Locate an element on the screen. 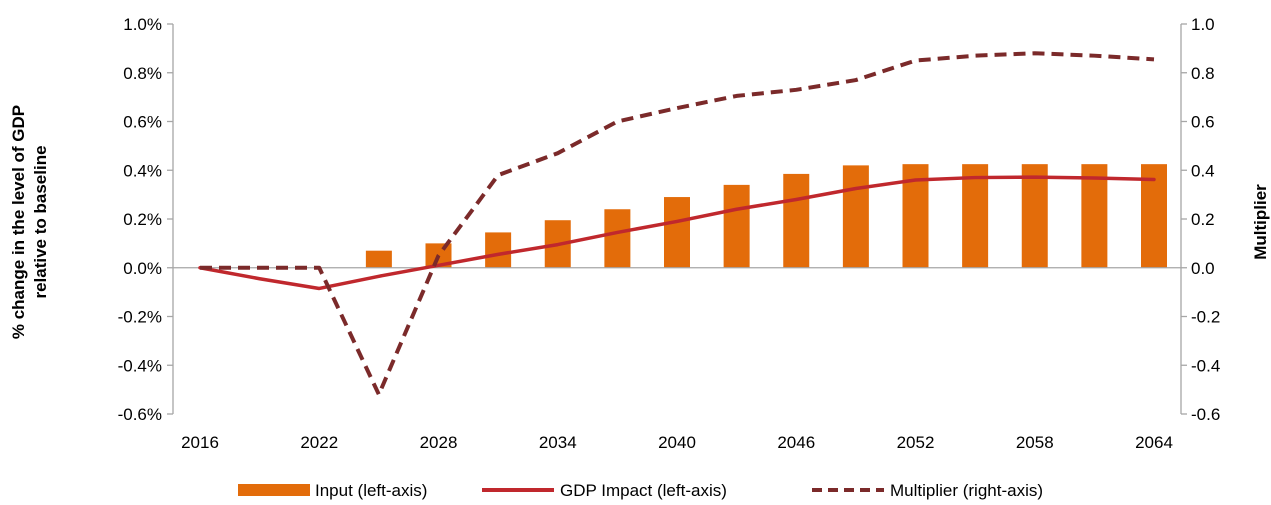 This screenshot has width=1271, height=505. bar-input-2037 is located at coordinates (617, 238).